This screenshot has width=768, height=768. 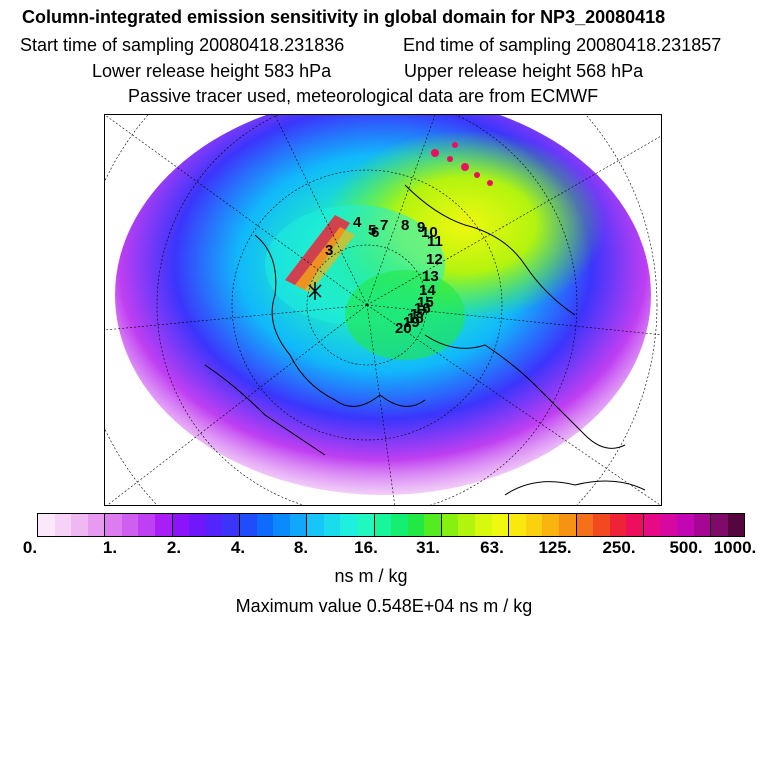 I want to click on colorbar-tick: 63., so click(x=492, y=547).